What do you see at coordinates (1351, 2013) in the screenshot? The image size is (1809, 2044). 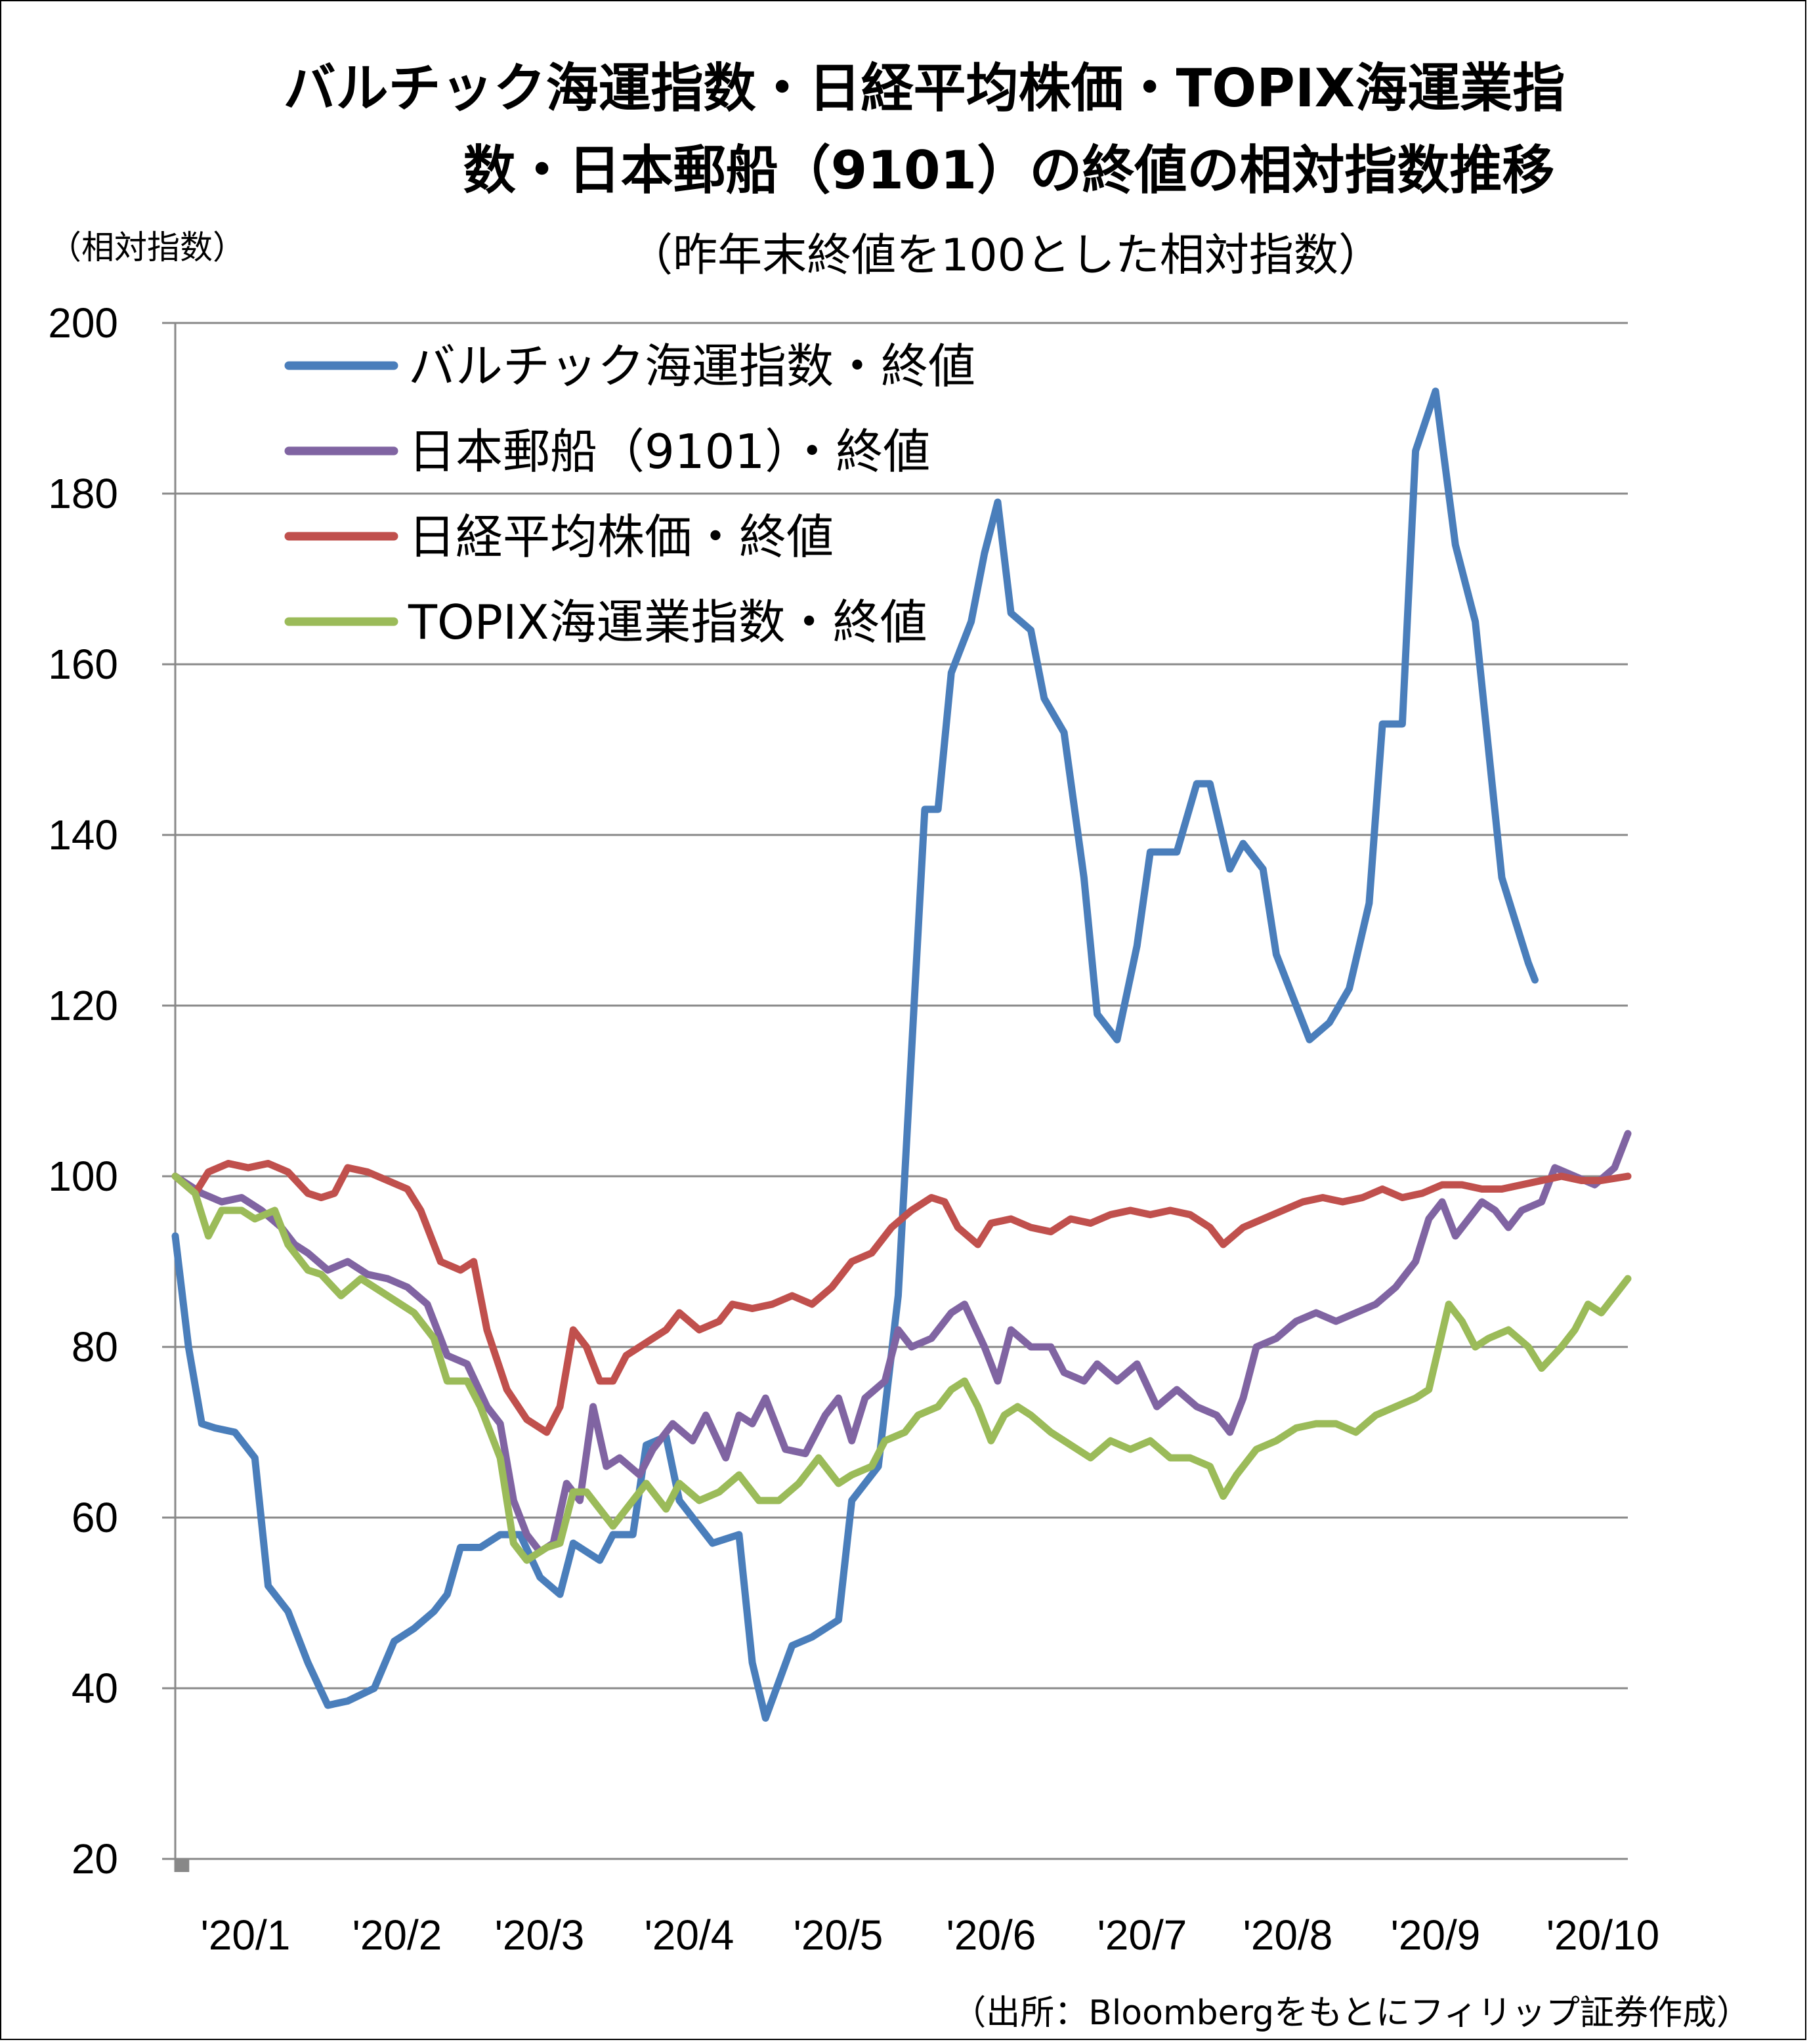 I see `source-note: （出所：Bloombergをもとにフィリップ証券作成）` at bounding box center [1351, 2013].